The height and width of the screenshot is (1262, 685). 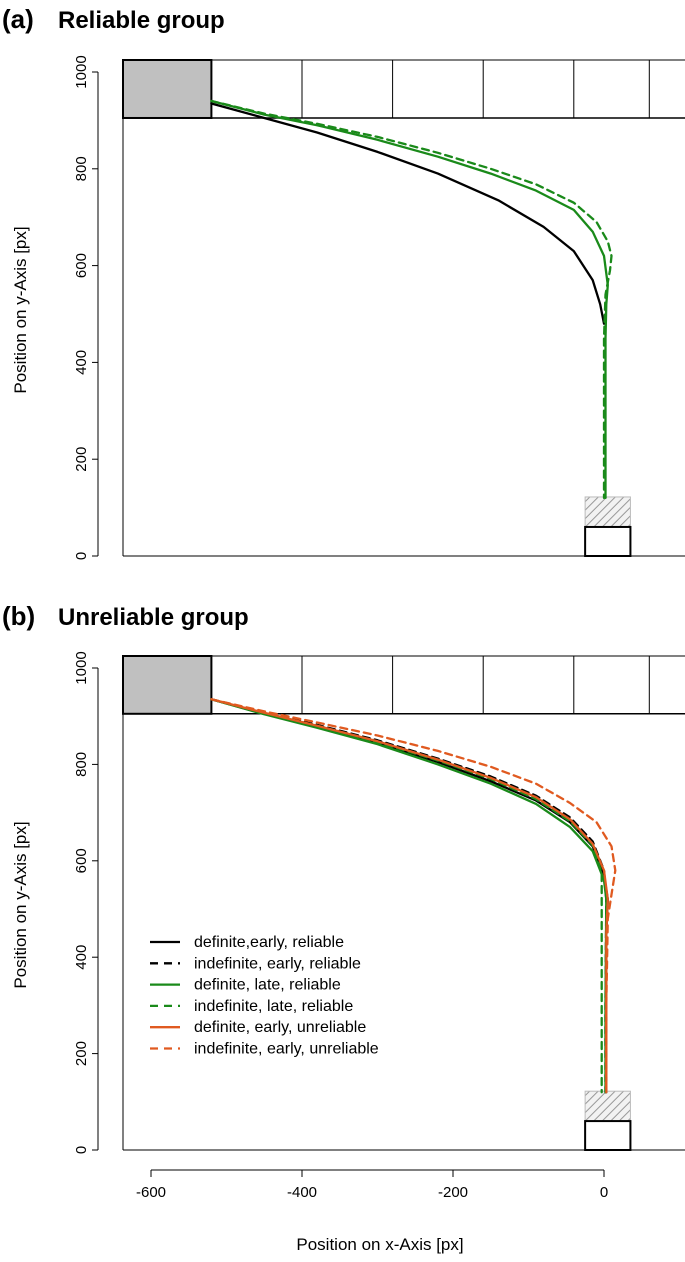 I want to click on panel-b-ytick-label: 400, so click(x=81, y=957).